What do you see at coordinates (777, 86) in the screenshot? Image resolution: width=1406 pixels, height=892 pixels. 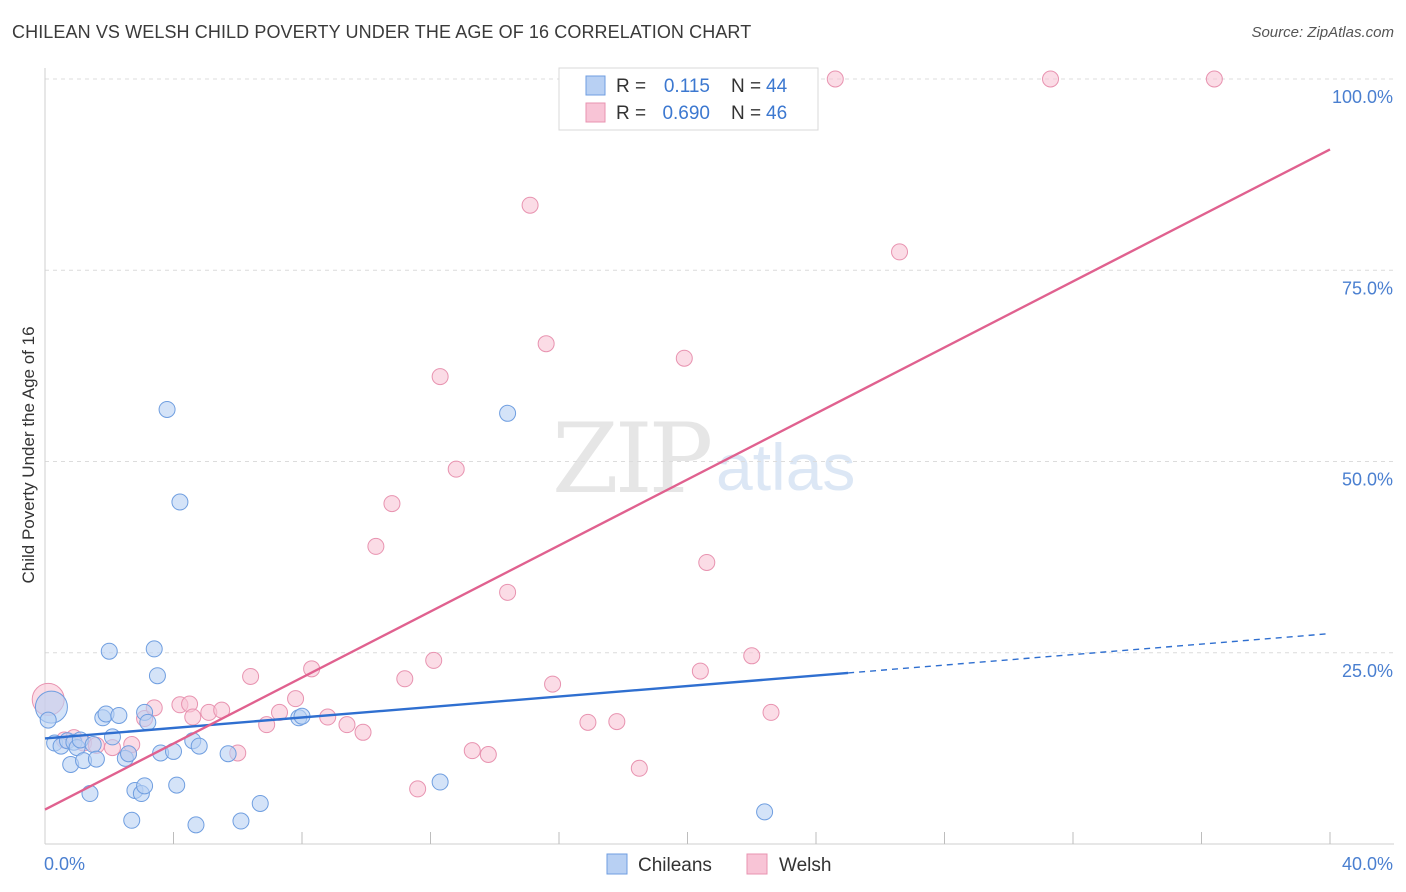 I see `legend-n-value-chileans: 44` at bounding box center [777, 86].